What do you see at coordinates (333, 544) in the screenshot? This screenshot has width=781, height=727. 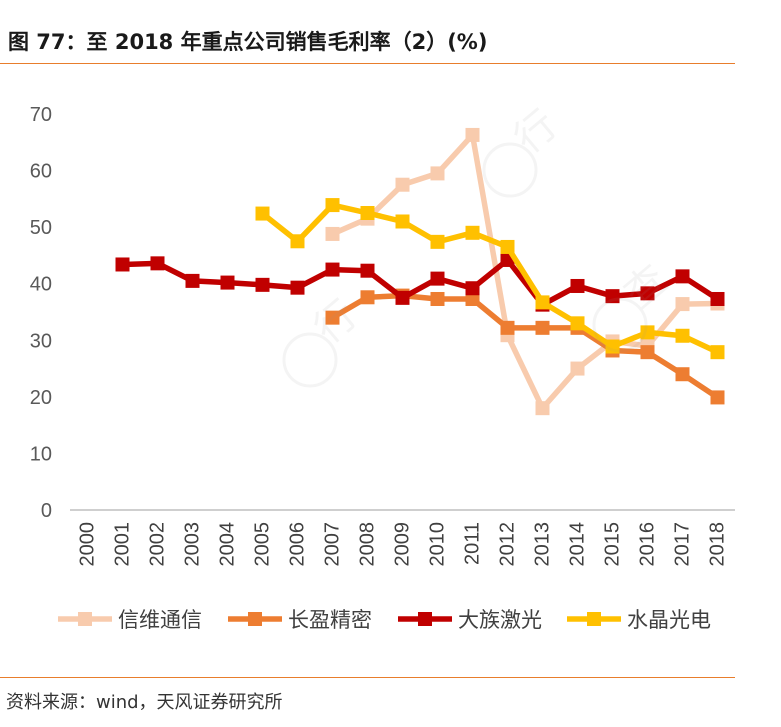 I see `x-tick-label: 2007` at bounding box center [333, 544].